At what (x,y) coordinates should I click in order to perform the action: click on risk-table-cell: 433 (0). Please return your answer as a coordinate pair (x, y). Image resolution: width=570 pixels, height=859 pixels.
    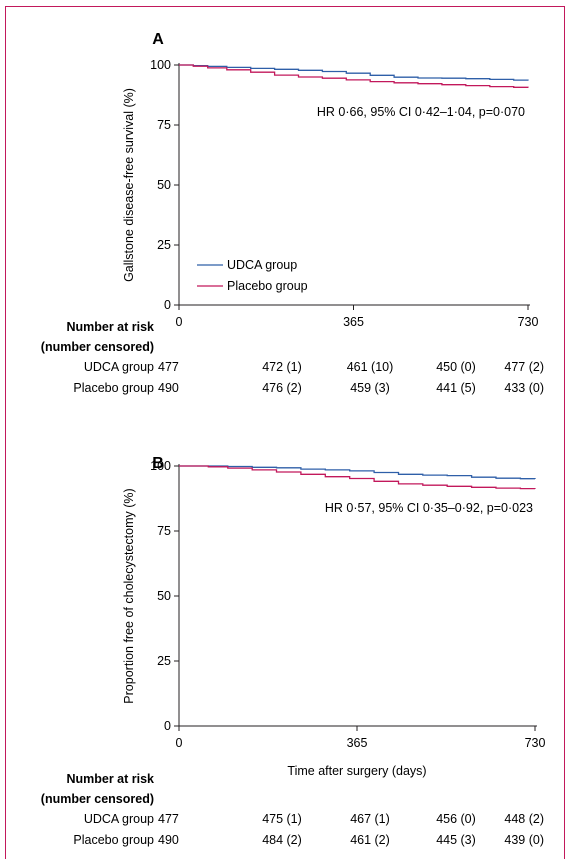
    Looking at the image, I should click on (524, 388).